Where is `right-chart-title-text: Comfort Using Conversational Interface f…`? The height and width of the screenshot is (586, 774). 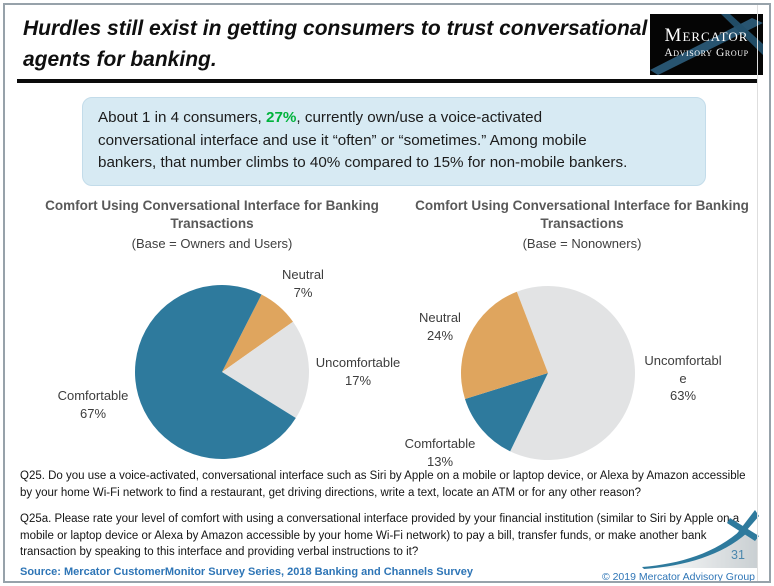 right-chart-title-text: Comfort Using Conversational Interface f… is located at coordinates (582, 214).